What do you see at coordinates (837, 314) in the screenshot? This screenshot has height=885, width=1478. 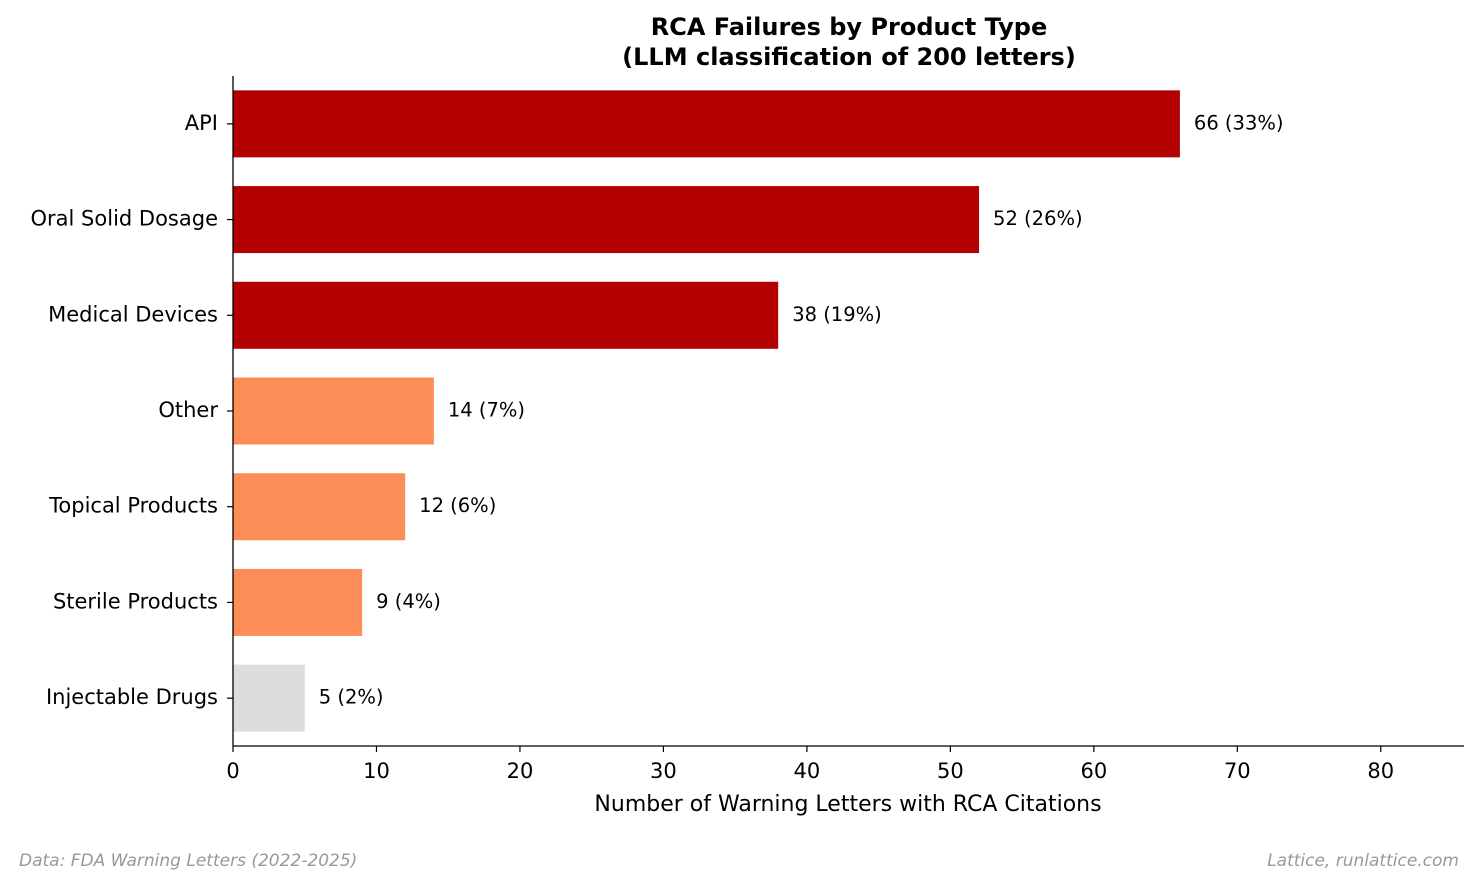 I see `data-label-medical-devices: 38 (19%)` at bounding box center [837, 314].